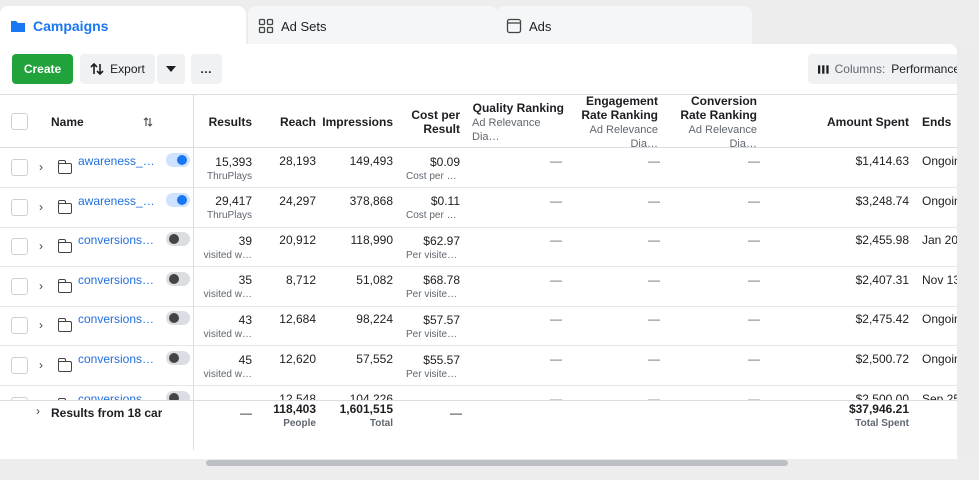 This screenshot has height=480, width=979. I want to click on header-ends: Ends, so click(937, 122).